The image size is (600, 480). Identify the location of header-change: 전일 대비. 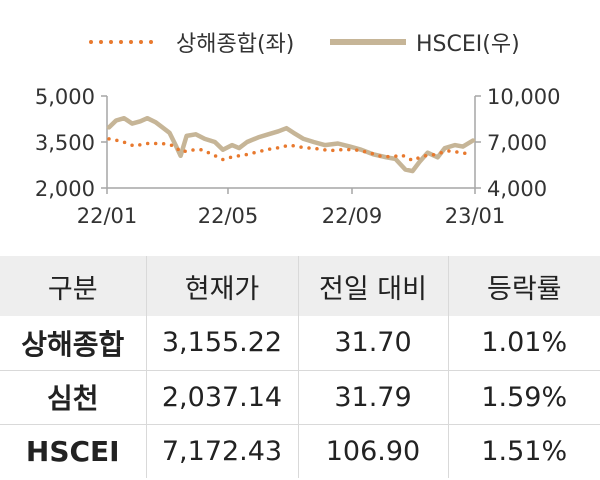
(373, 286).